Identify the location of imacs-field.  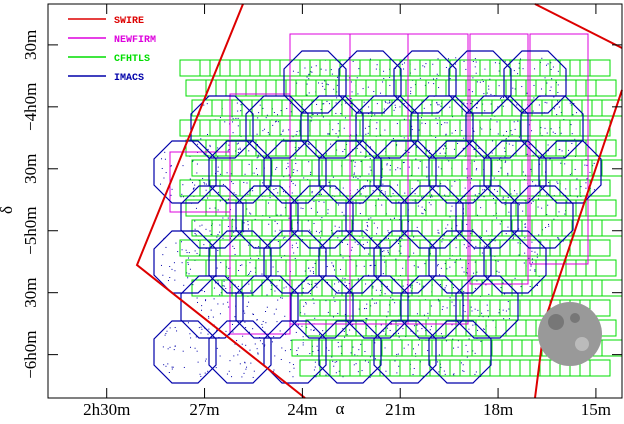
(240, 262).